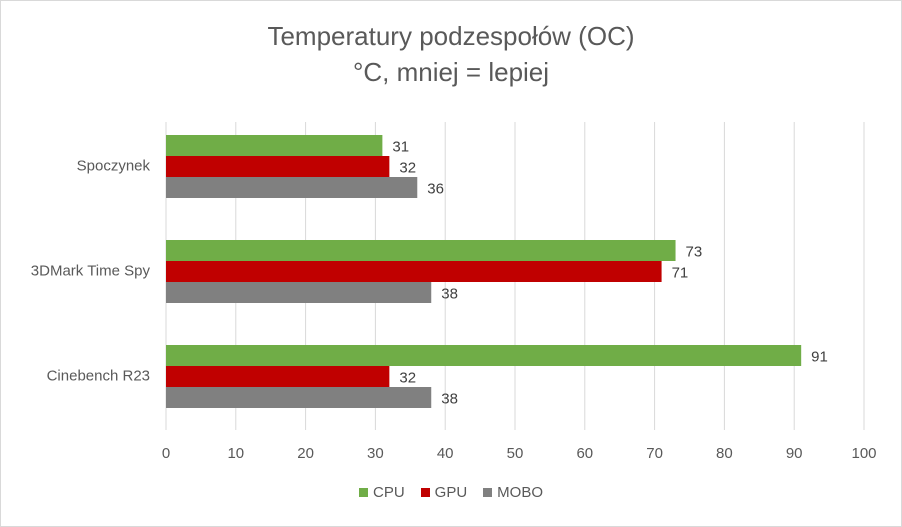 Image resolution: width=902 pixels, height=527 pixels. I want to click on x-tick-label: 50, so click(515, 453).